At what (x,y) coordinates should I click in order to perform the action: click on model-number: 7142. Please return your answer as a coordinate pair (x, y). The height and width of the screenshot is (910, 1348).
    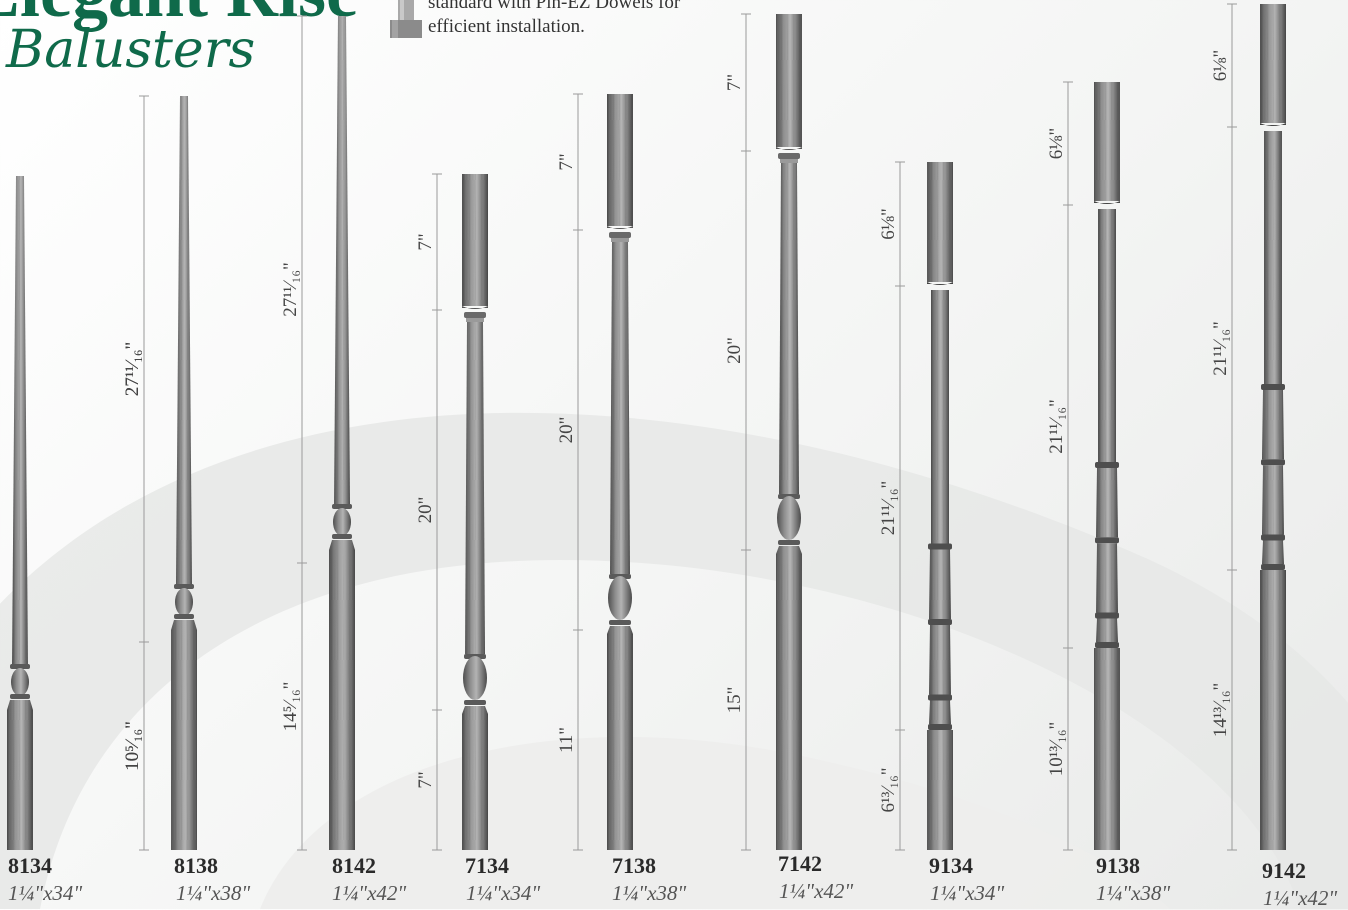
    Looking at the image, I should click on (800, 863).